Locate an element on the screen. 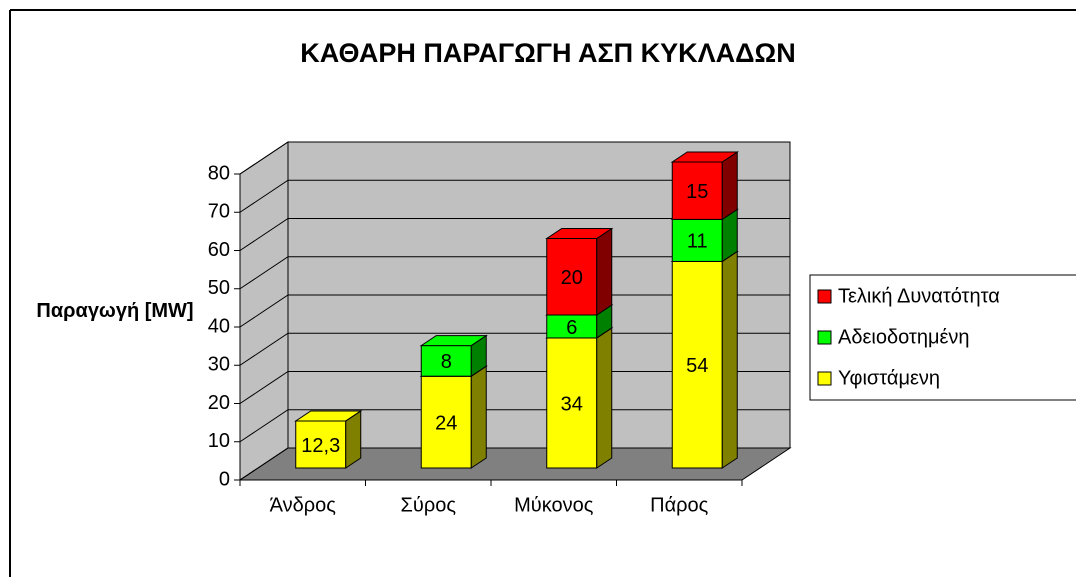  y-tick-label: 60 is located at coordinates (219, 250).